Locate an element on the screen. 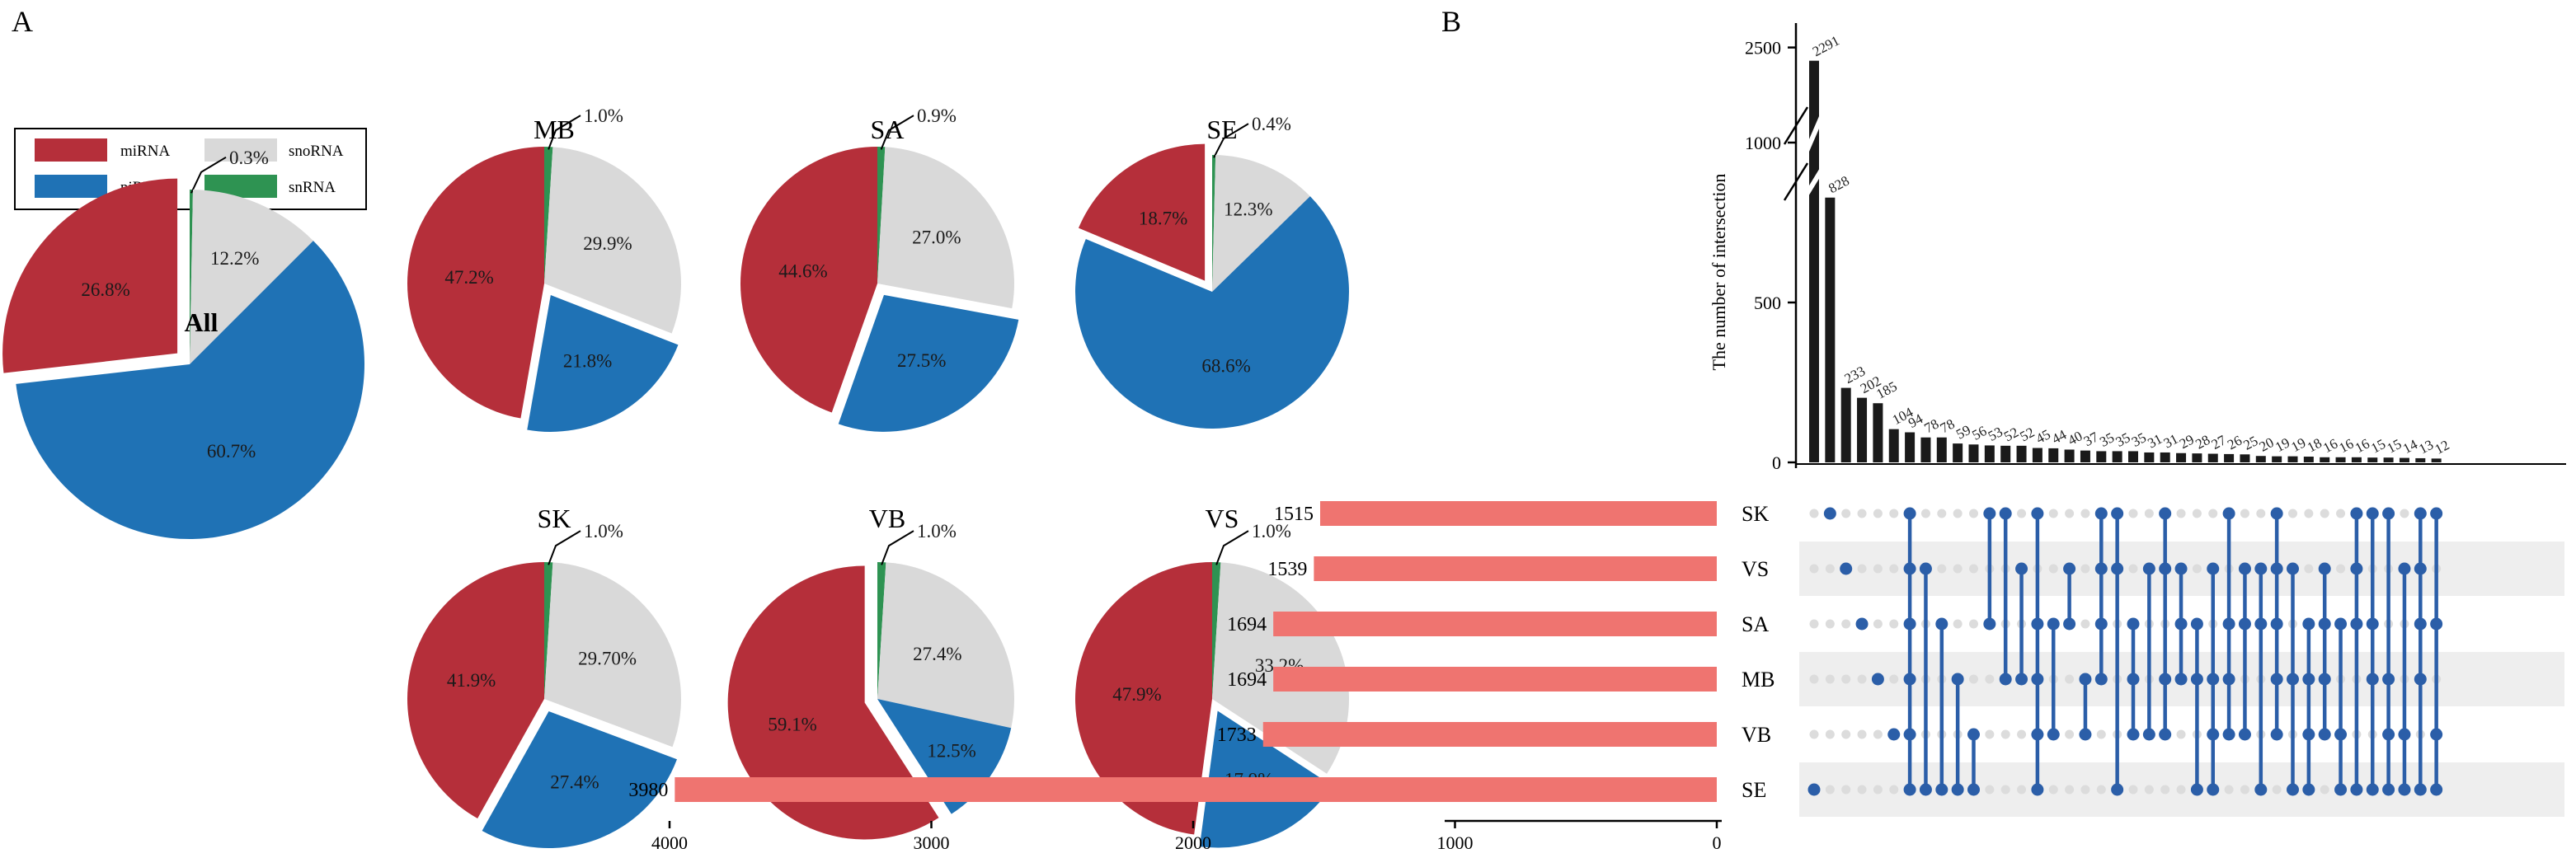 The image size is (2576, 858). pie-slice-vb-snorna is located at coordinates (946, 645).